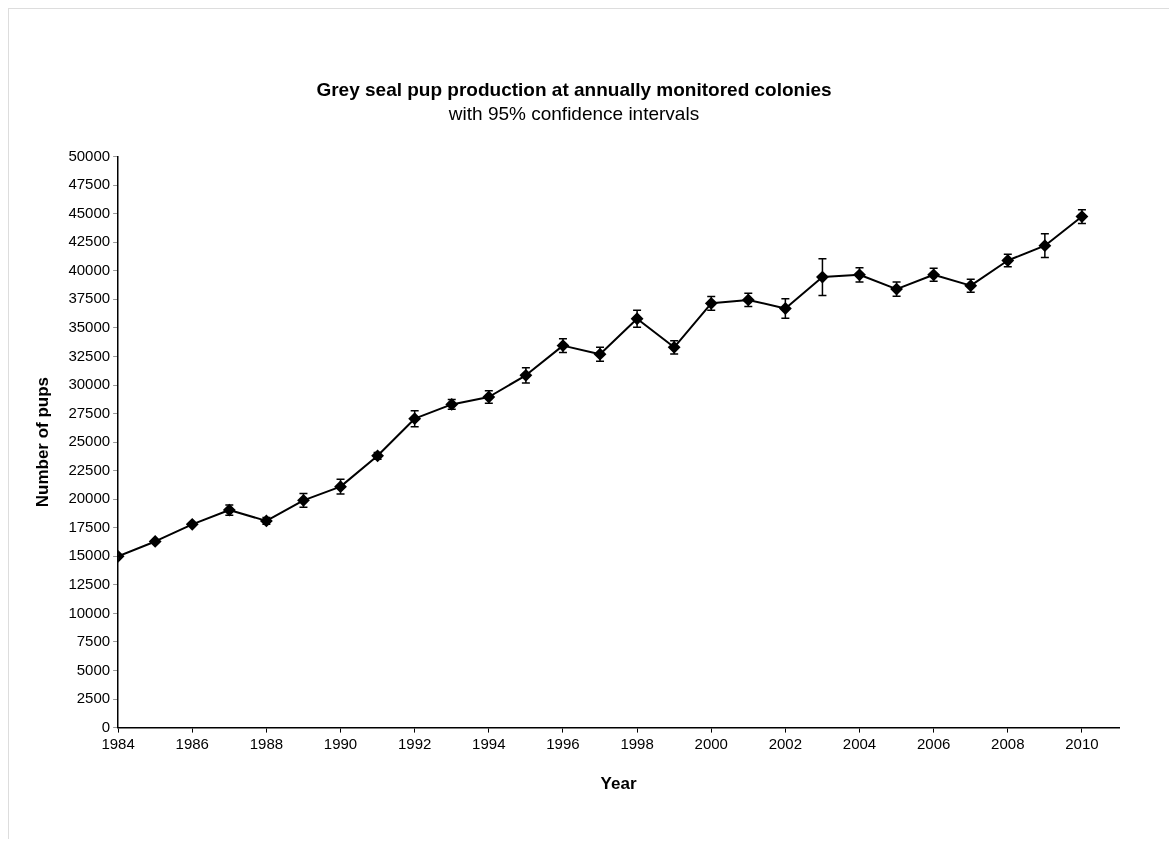  I want to click on x-tick-label: 1992, so click(414, 743).